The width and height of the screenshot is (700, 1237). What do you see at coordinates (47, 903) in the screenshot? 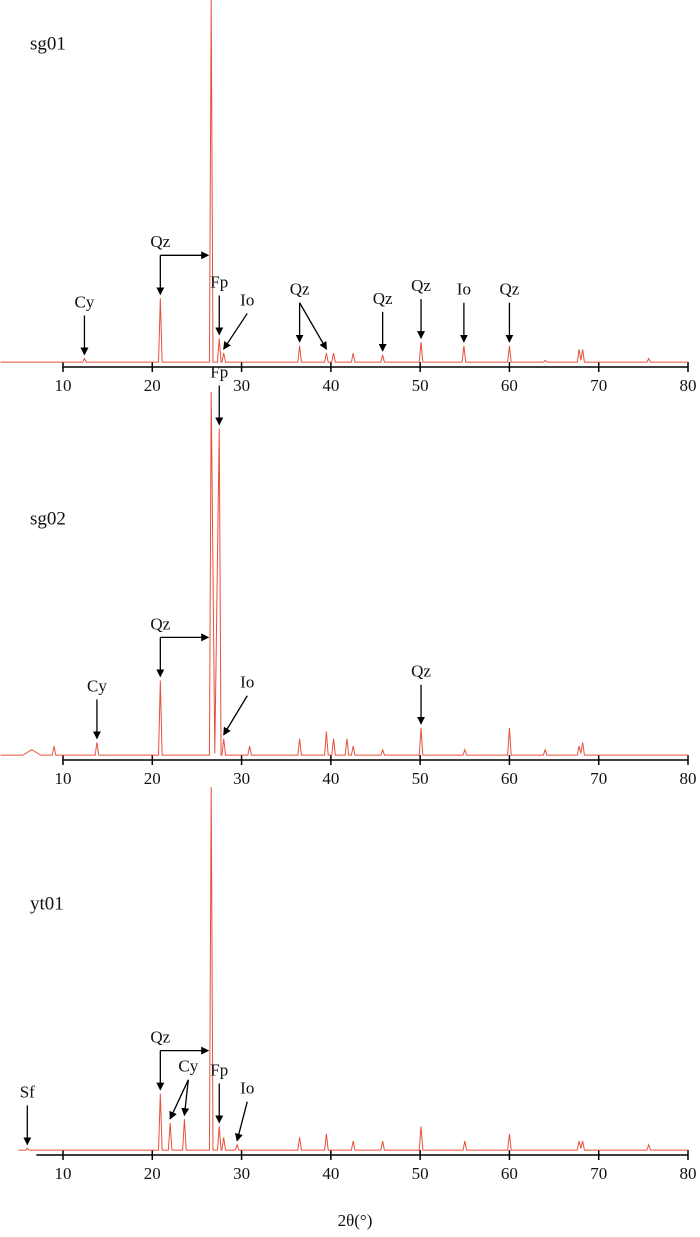
I see `panel-title: yt01` at bounding box center [47, 903].